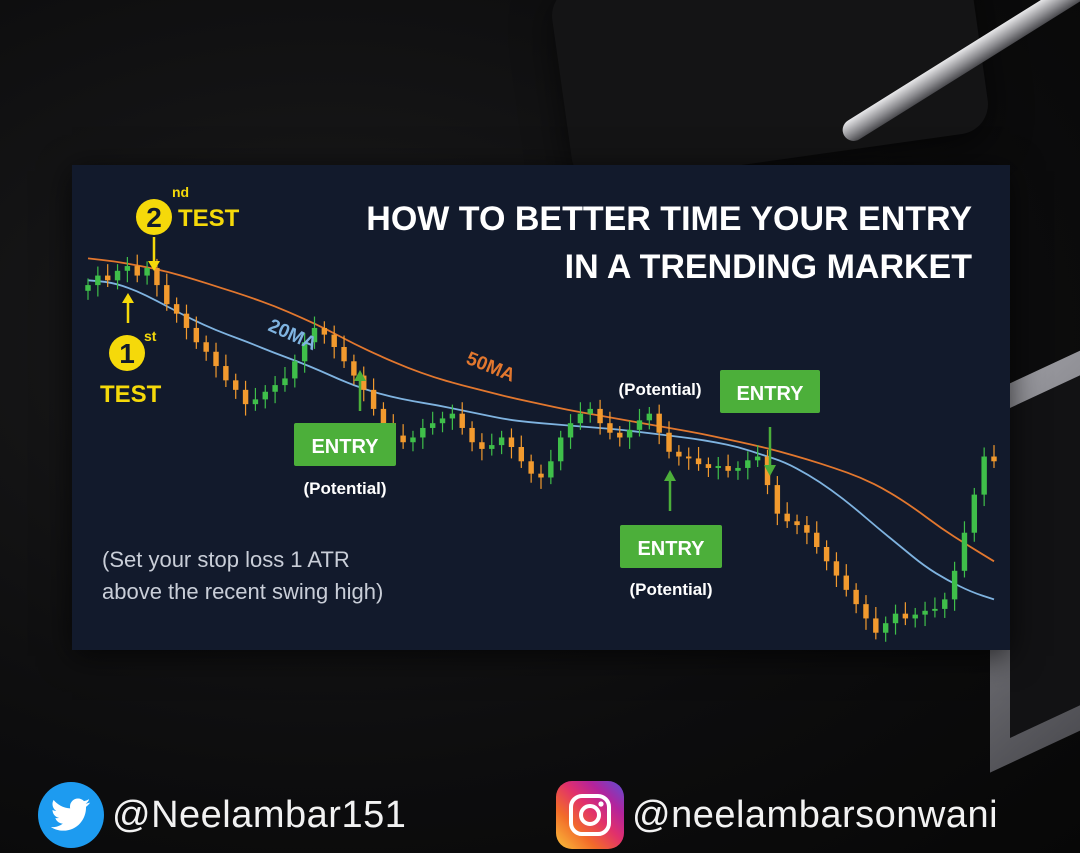  I want to click on ma20-label: 20MA, so click(292, 335).